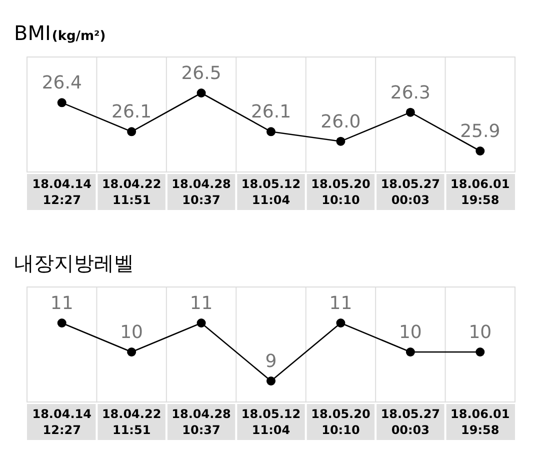 This screenshot has width=540, height=458. Describe the element at coordinates (410, 93) in the screenshot. I see `data-label: 26.3` at that location.